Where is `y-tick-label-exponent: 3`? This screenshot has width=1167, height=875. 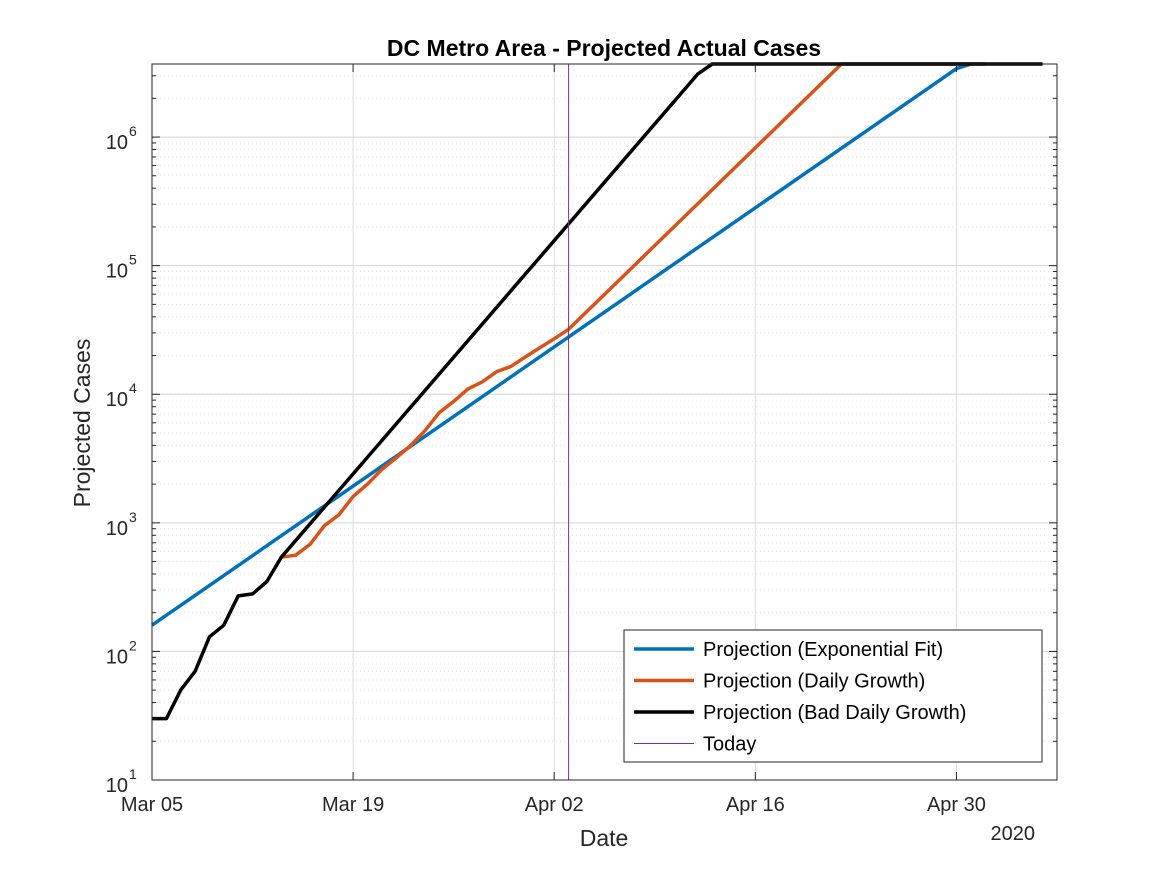 y-tick-label-exponent: 3 is located at coordinates (133, 517).